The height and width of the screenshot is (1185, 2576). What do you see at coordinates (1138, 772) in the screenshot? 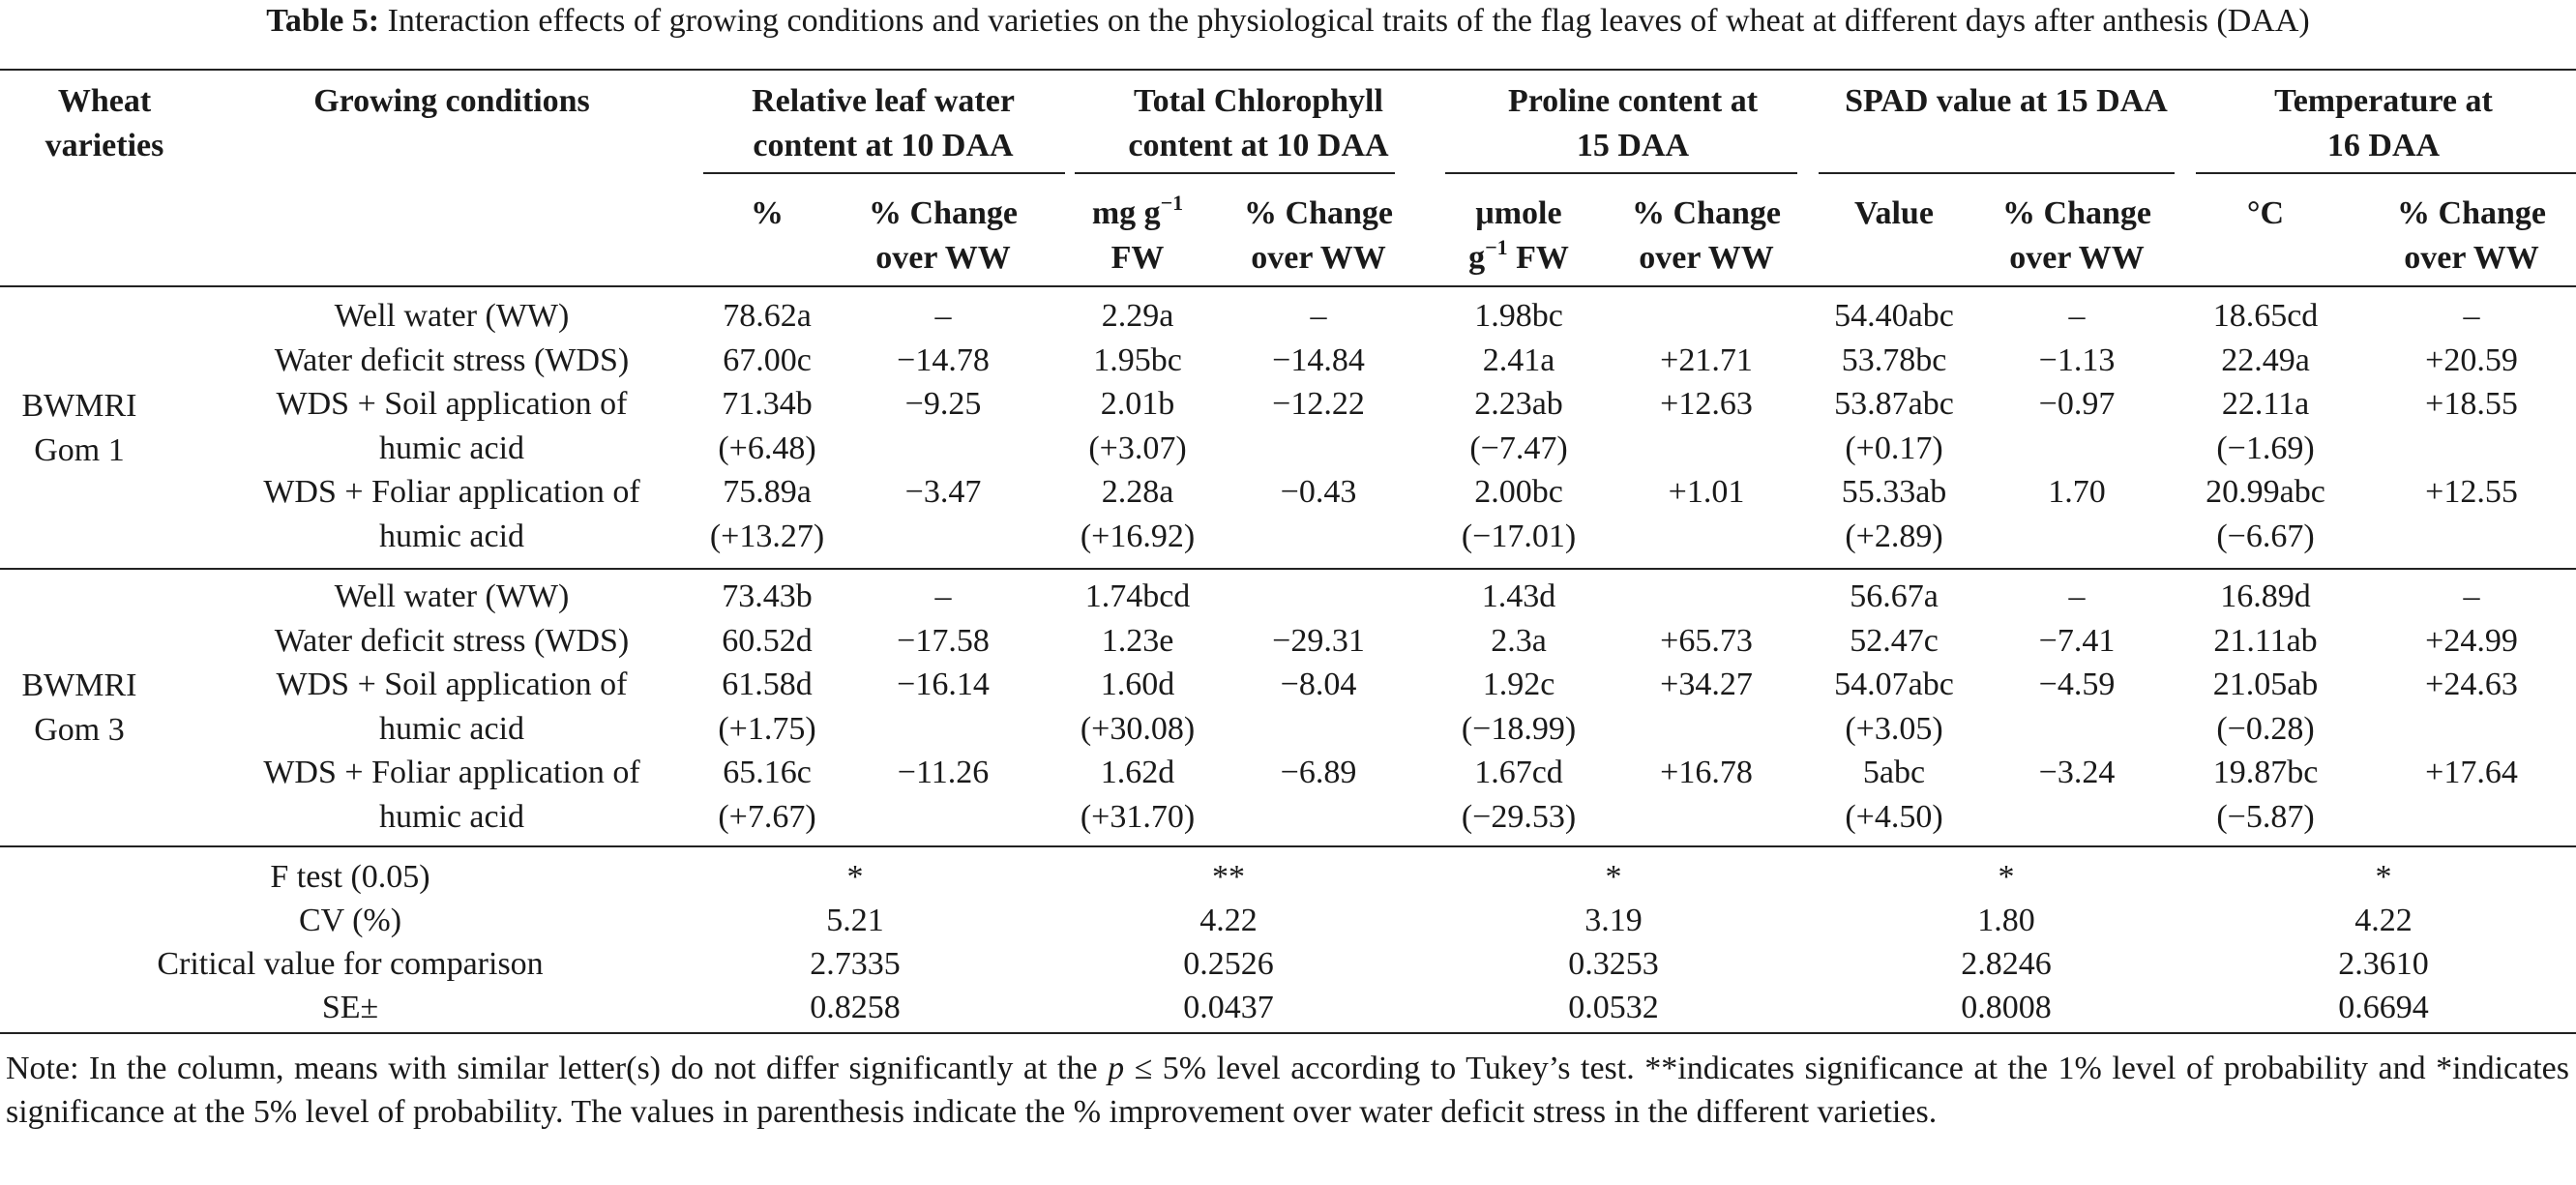
I see `table-cell: 1.62d` at bounding box center [1138, 772].